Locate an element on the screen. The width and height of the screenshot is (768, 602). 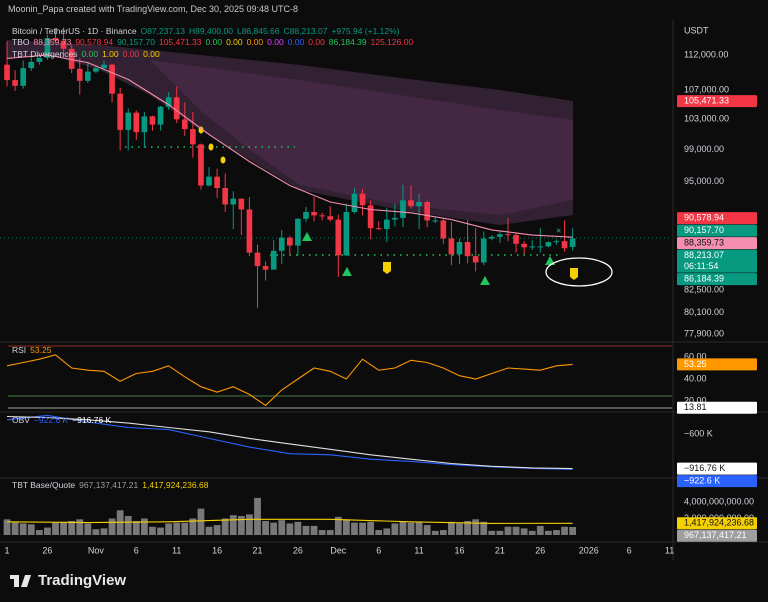
green-triangles is located at coordinates (428, 258).